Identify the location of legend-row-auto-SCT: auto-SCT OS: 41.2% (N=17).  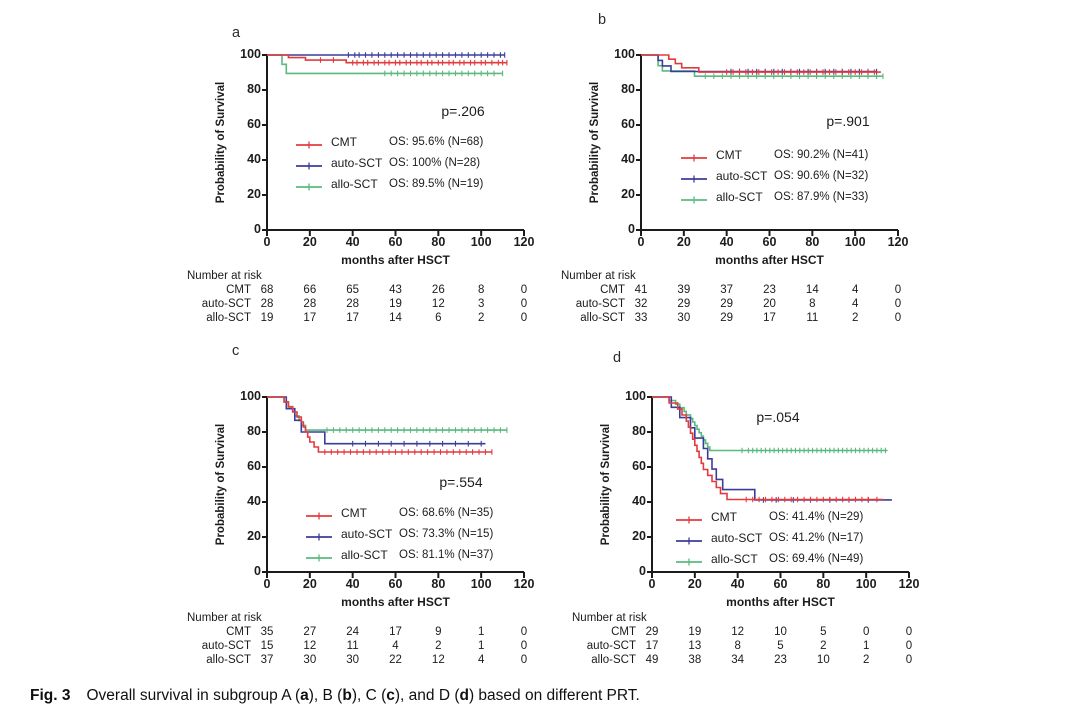
(795, 539).